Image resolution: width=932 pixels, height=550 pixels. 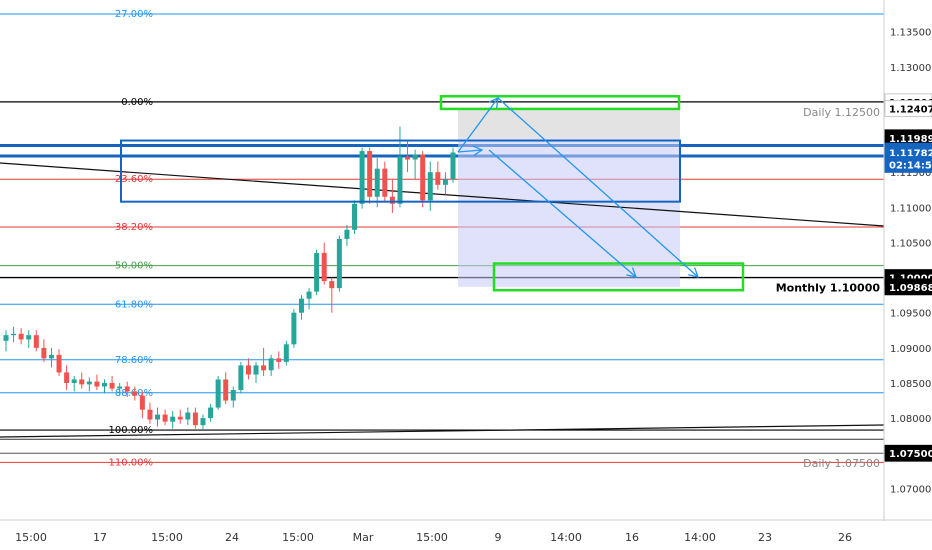 I want to click on x-tick-label: 9, so click(x=498, y=537).